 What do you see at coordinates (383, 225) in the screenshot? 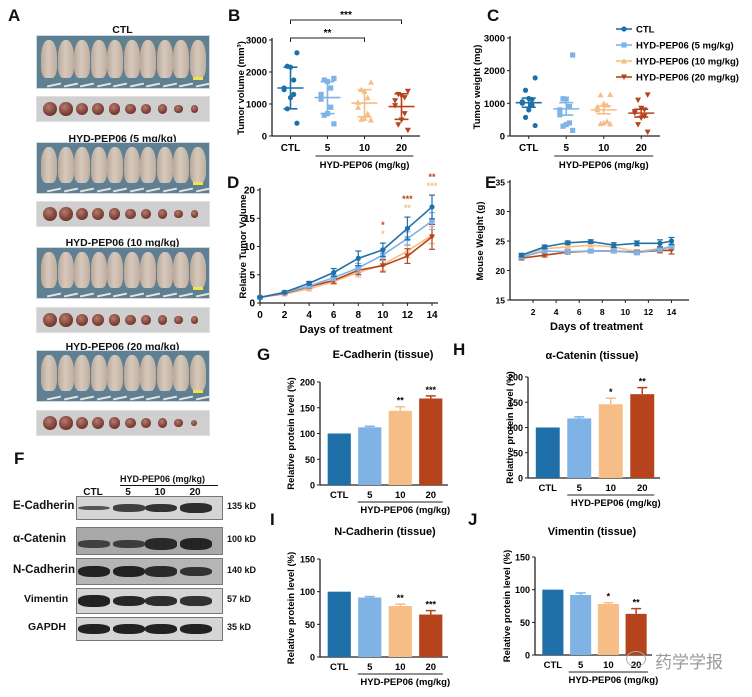
I see `significance-label-20mg: *` at bounding box center [383, 225].